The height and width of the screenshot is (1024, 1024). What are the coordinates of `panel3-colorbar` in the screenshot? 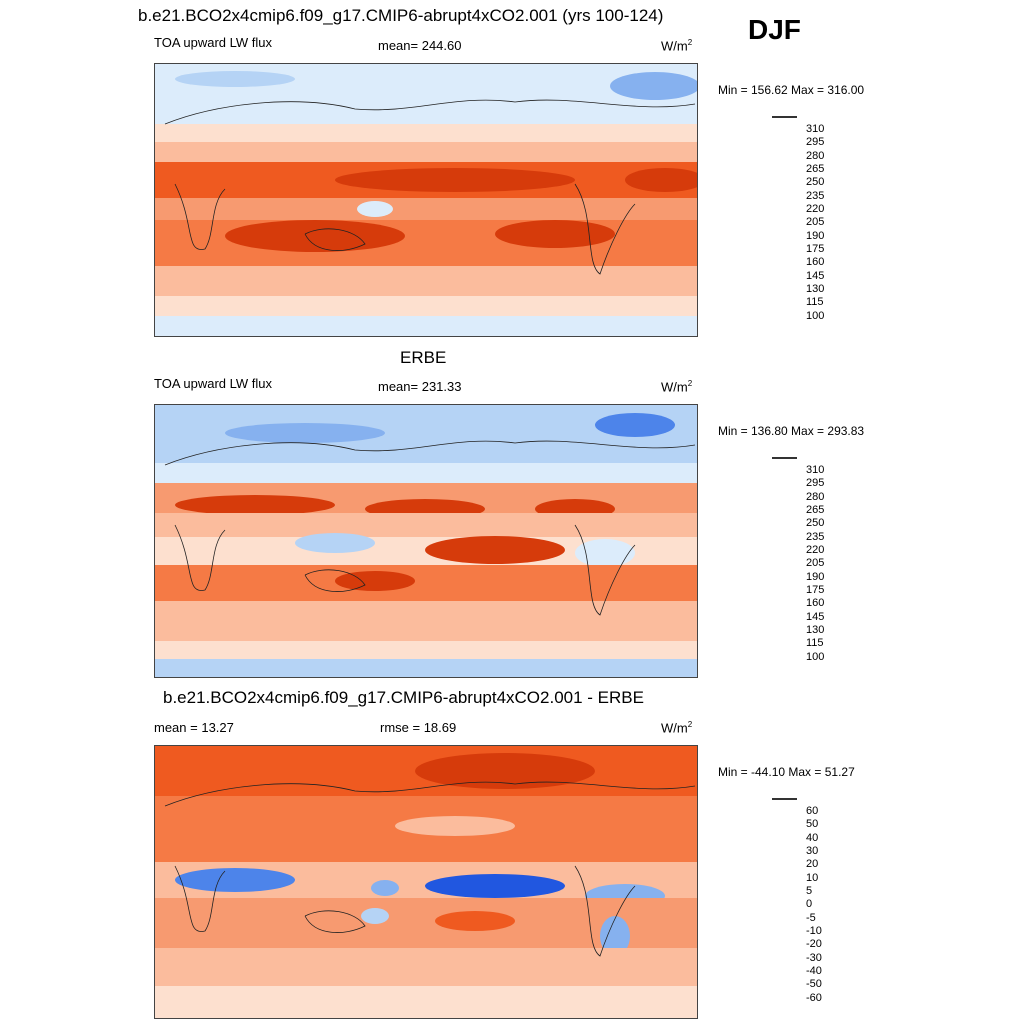 It's located at (784, 799).